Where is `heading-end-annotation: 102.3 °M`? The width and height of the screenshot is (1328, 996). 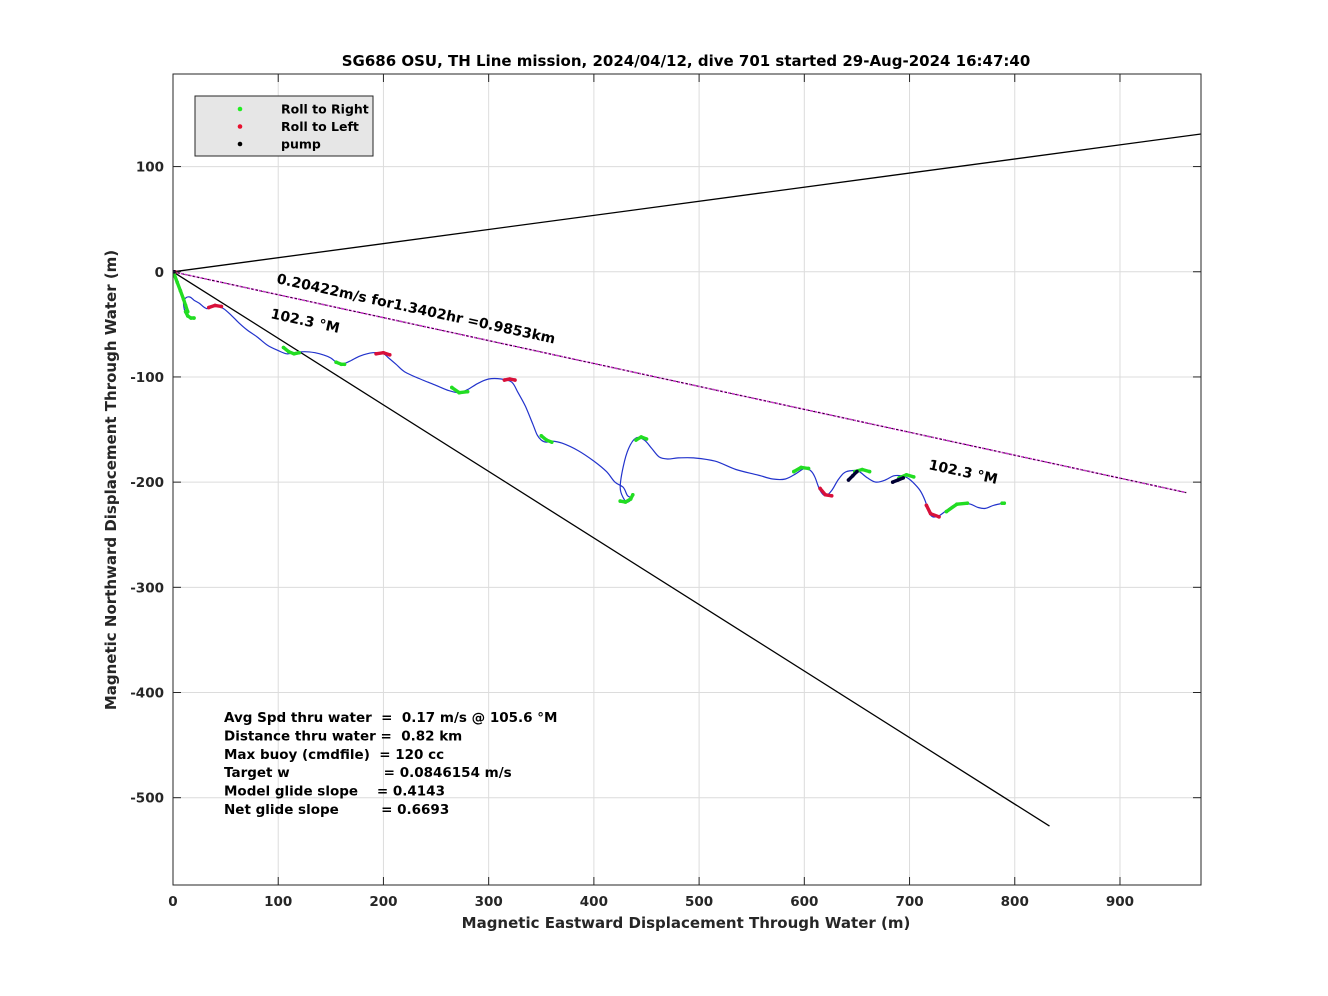
heading-end-annotation: 102.3 °M is located at coordinates (963, 472).